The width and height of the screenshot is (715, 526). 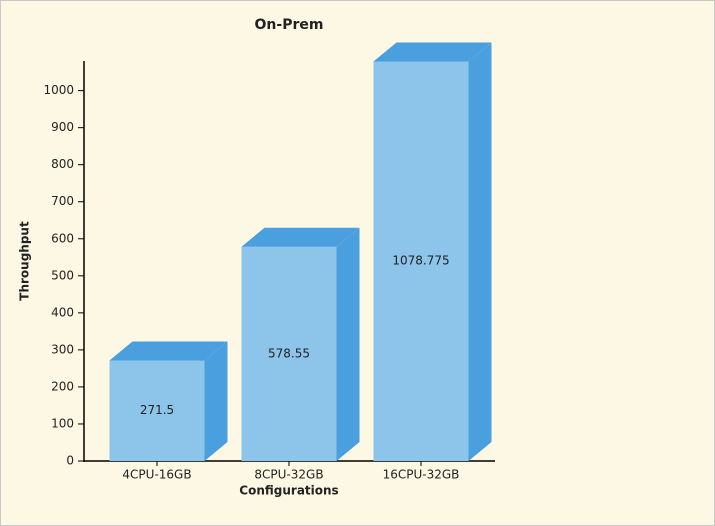 What do you see at coordinates (62, 349) in the screenshot?
I see `y-tick-label: 300` at bounding box center [62, 349].